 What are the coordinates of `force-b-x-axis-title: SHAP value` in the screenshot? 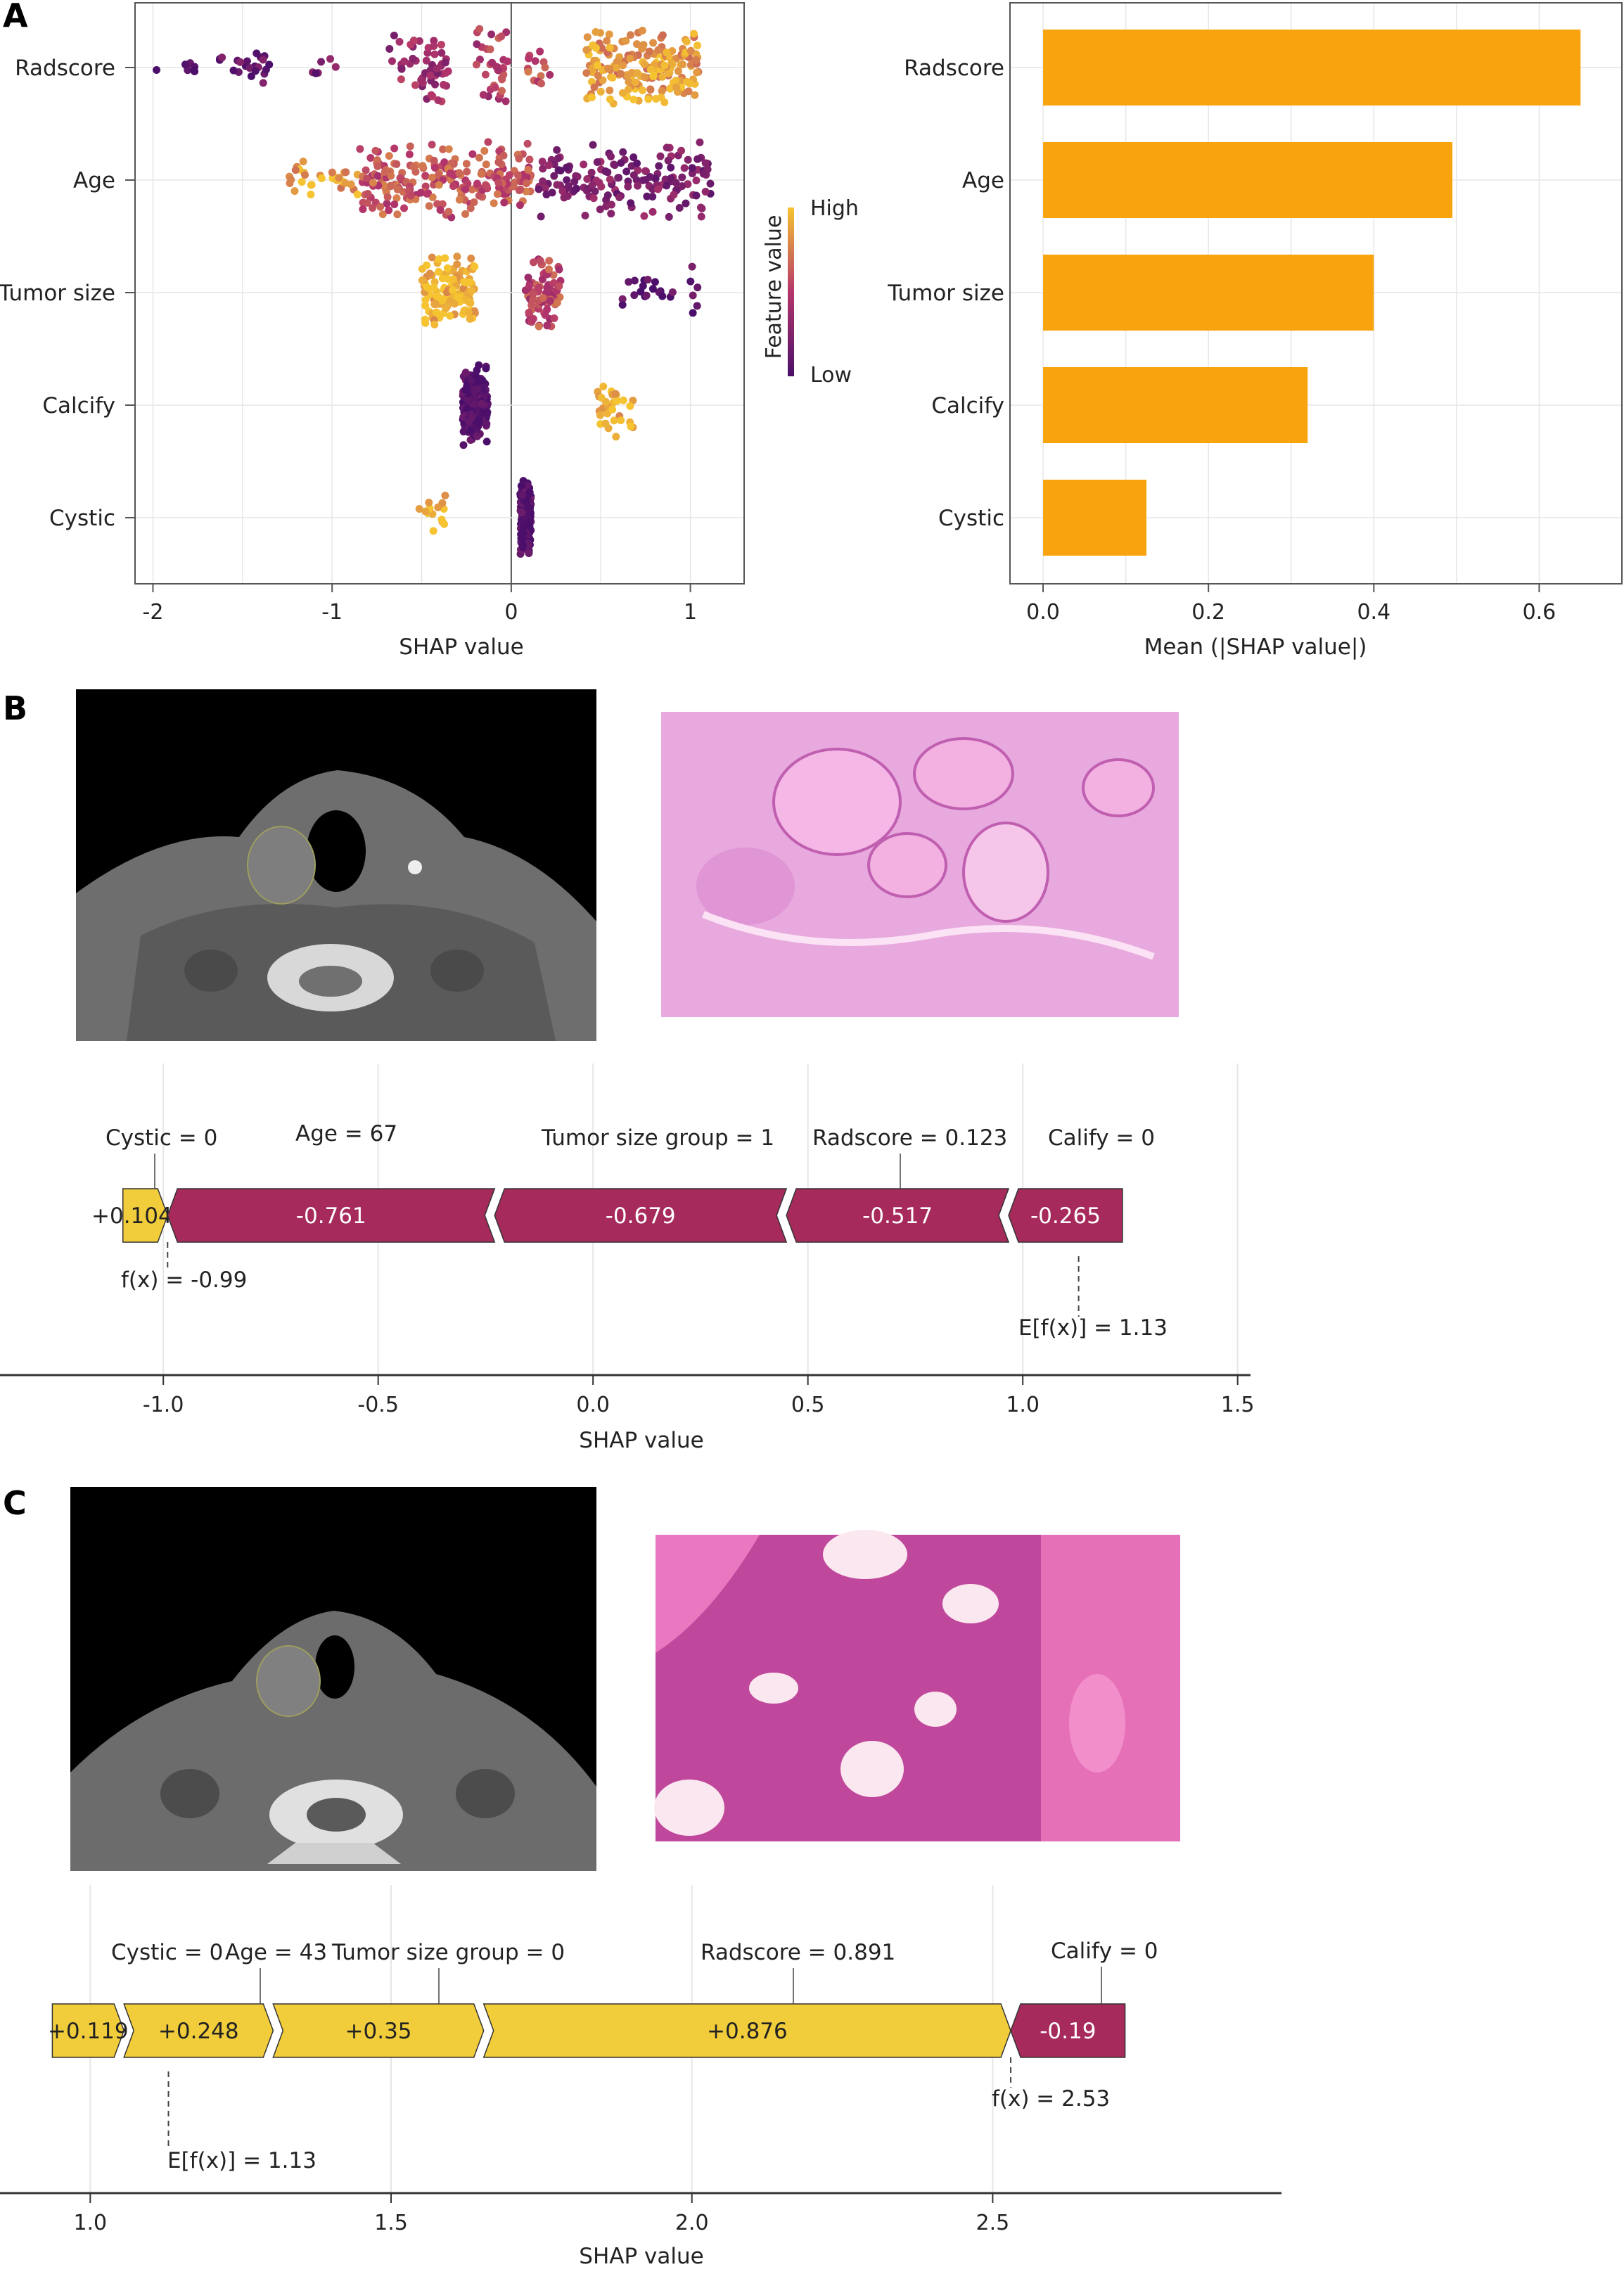 It's located at (641, 1440).